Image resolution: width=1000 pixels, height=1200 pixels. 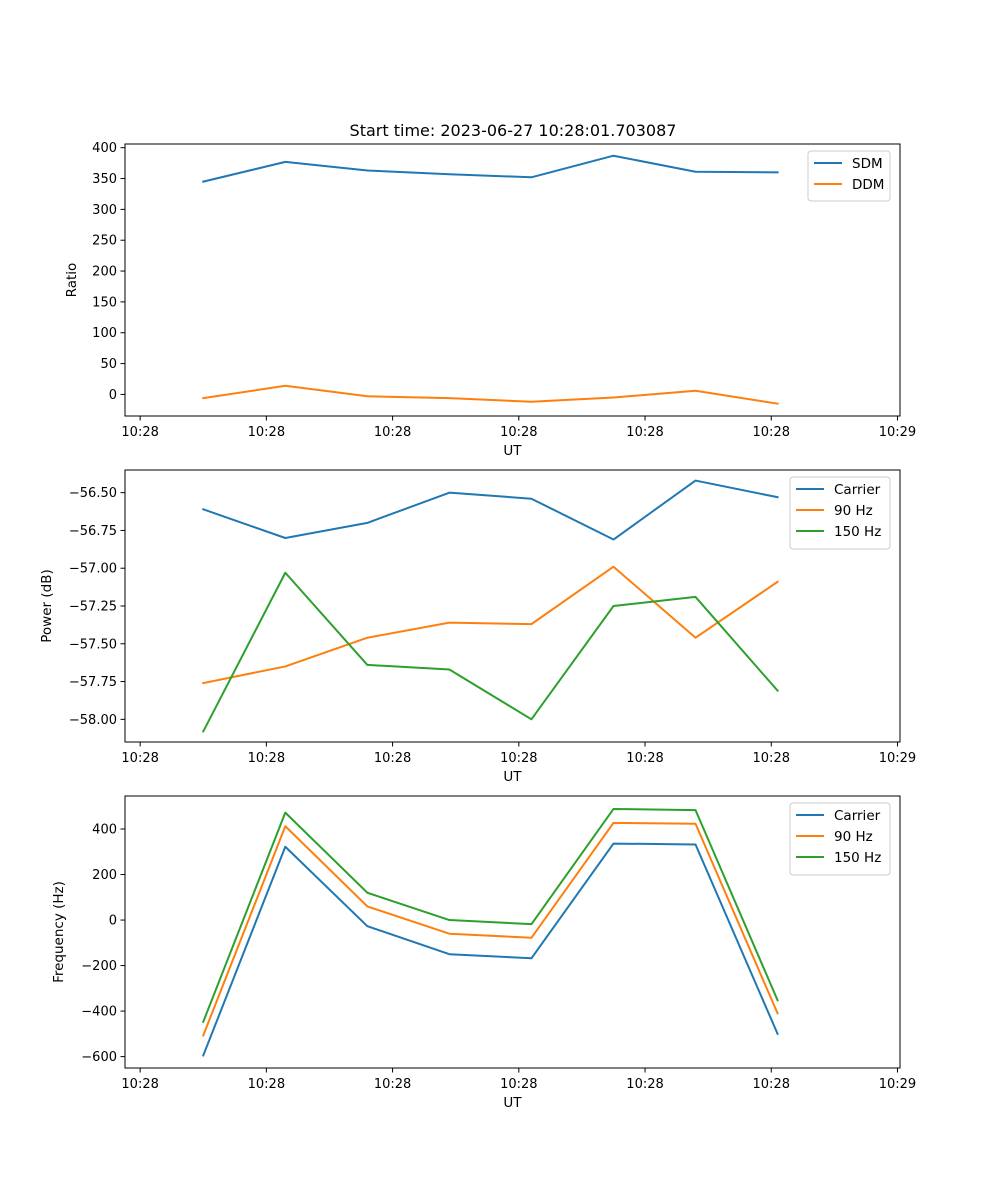 What do you see at coordinates (868, 185) in the screenshot?
I see `legend-label: DDM` at bounding box center [868, 185].